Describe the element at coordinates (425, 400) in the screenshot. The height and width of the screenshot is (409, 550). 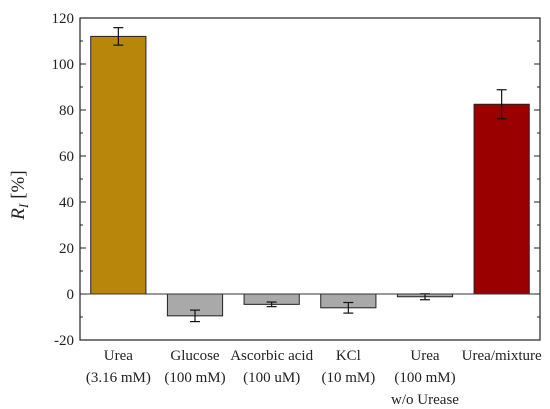
I see `x-tick-label-line: w/o Urease` at that location.